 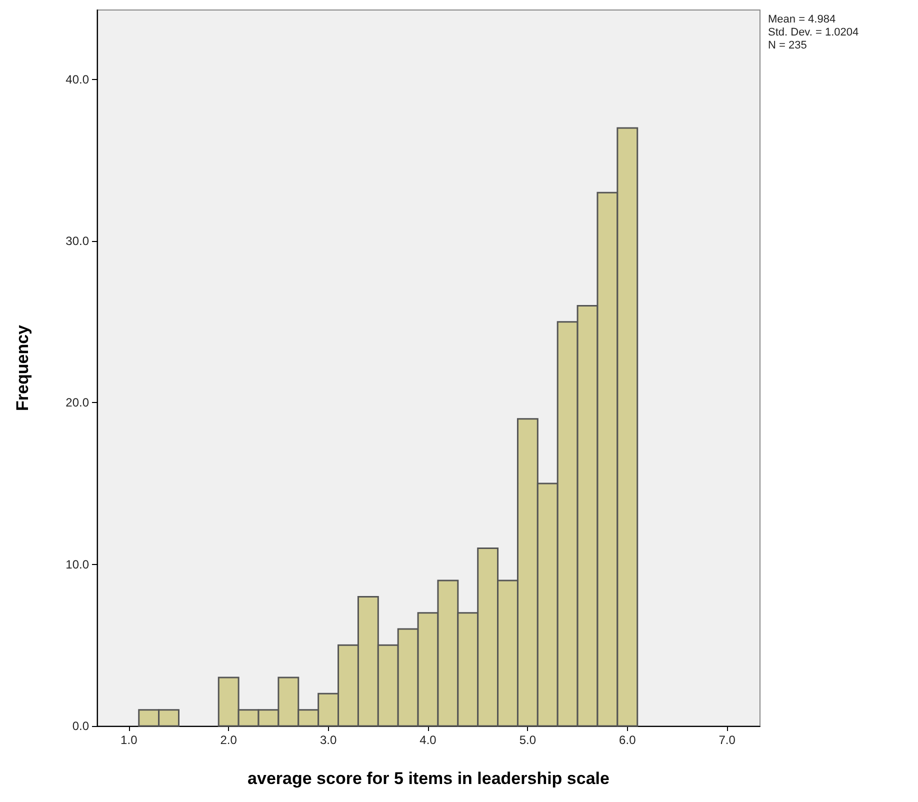 I want to click on x-tick-label: 6.0, so click(x=627, y=740).